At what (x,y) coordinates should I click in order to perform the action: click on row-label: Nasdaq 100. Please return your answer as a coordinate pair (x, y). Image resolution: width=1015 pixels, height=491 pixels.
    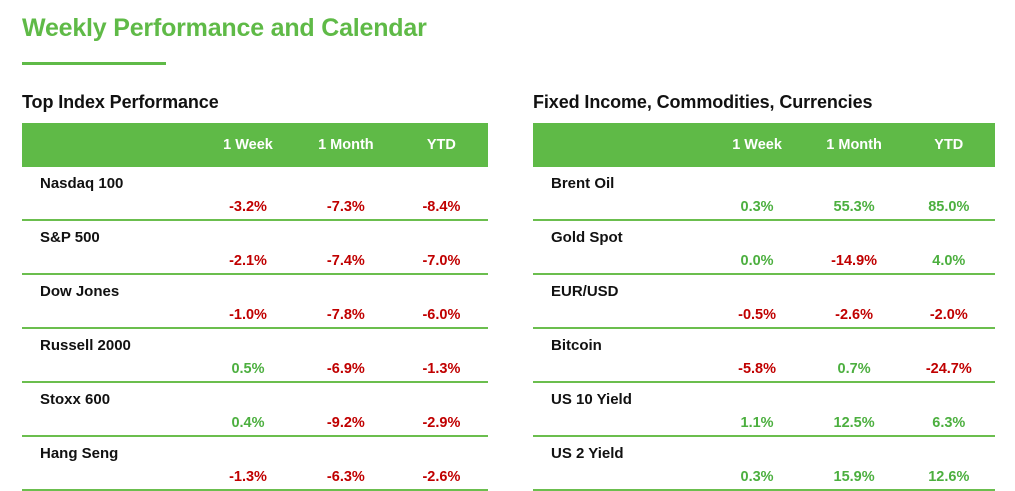
    Looking at the image, I should click on (111, 194).